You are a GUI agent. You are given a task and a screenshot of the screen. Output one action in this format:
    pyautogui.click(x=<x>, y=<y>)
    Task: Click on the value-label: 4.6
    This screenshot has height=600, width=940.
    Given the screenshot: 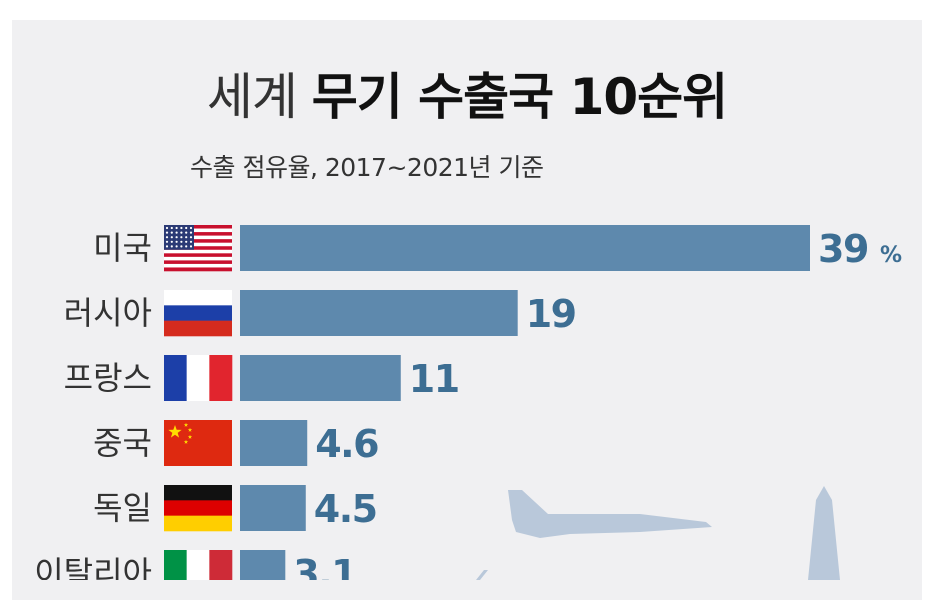 What is the action you would take?
    pyautogui.click(x=346, y=444)
    